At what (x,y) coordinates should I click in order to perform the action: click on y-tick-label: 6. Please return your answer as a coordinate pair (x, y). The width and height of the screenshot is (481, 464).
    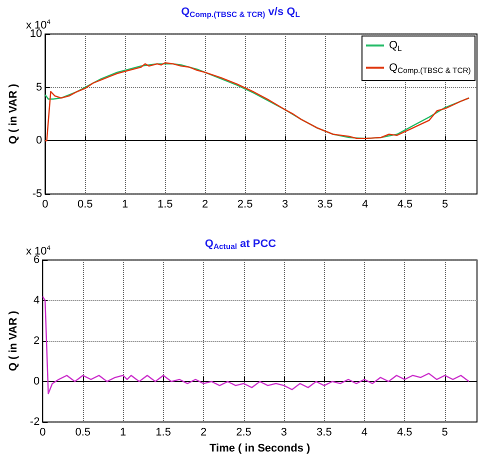
    Looking at the image, I should click on (37, 260).